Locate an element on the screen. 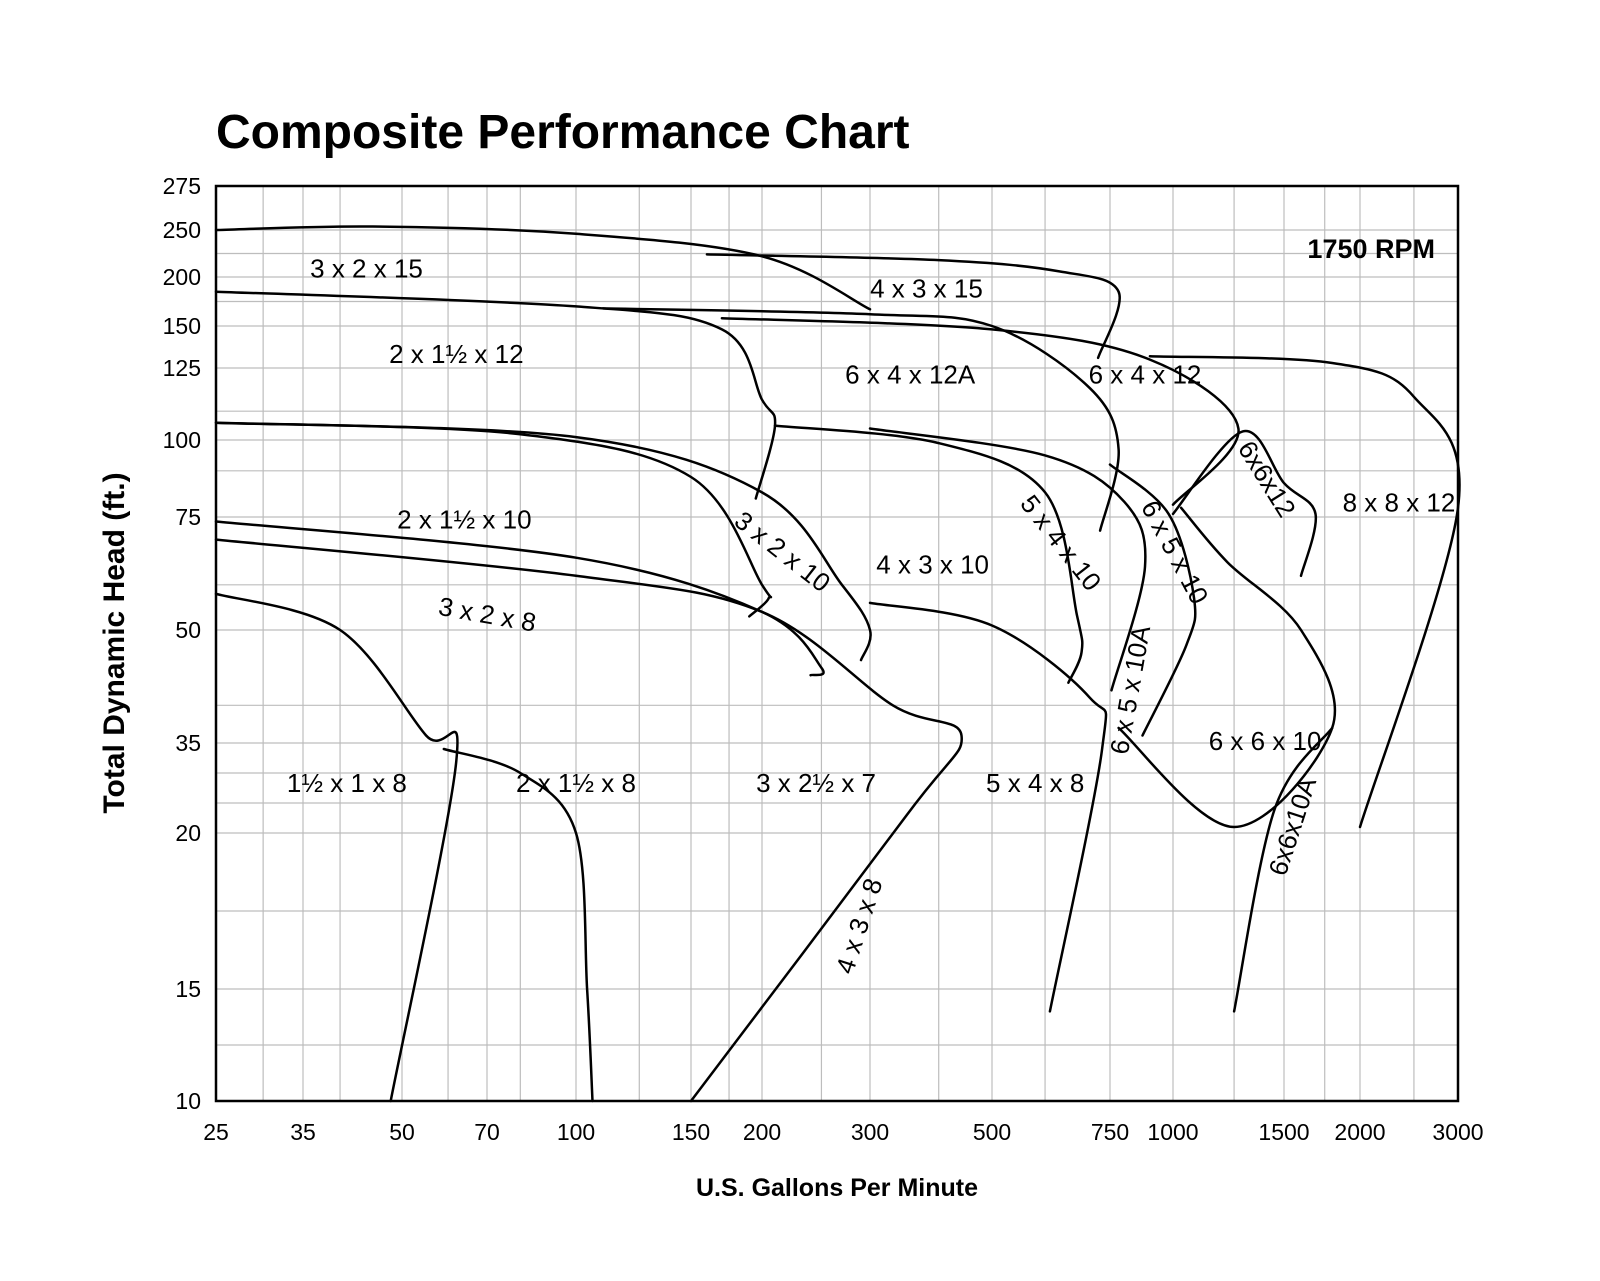 The width and height of the screenshot is (1600, 1281). series-label-5-x-4-x-8: 5 x 4 x 8 is located at coordinates (1035, 783).